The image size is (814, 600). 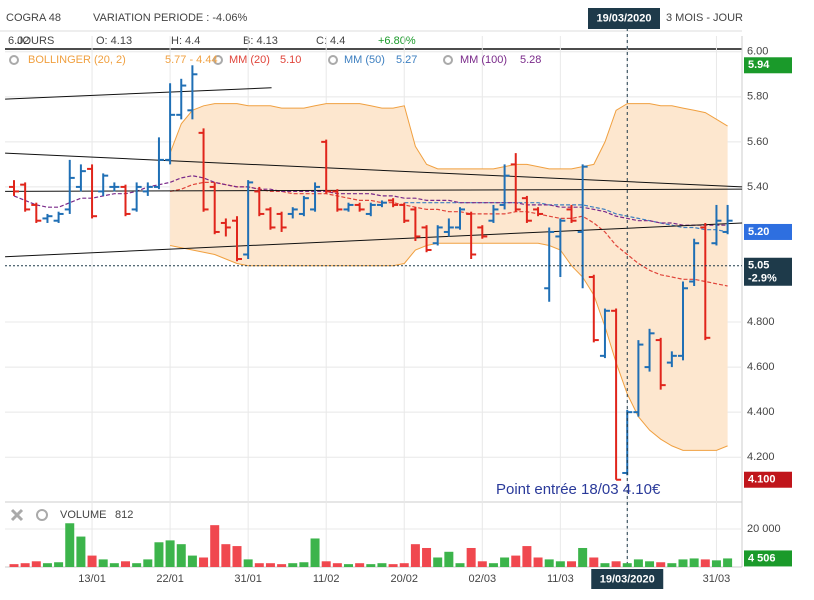 What do you see at coordinates (249, 60) in the screenshot?
I see `legend-label: MM (20)` at bounding box center [249, 60].